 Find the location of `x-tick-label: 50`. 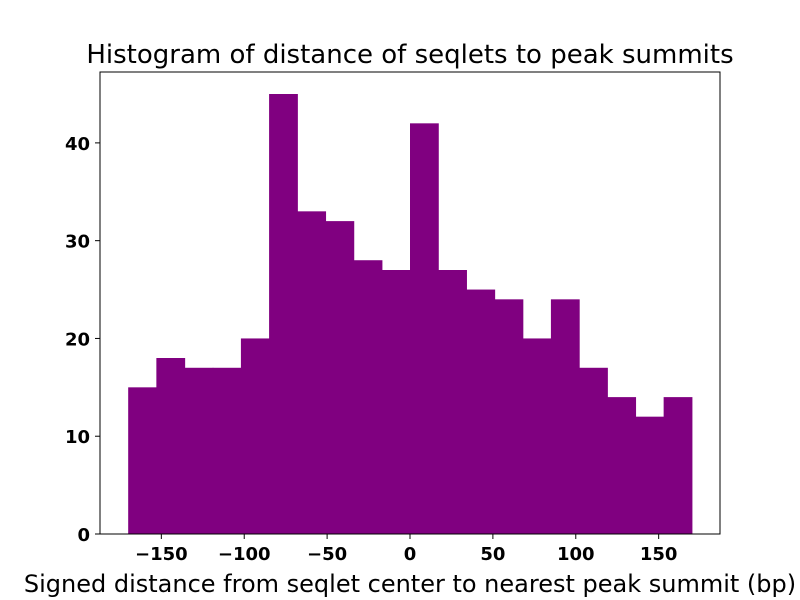

x-tick-label: 50 is located at coordinates (492, 554).